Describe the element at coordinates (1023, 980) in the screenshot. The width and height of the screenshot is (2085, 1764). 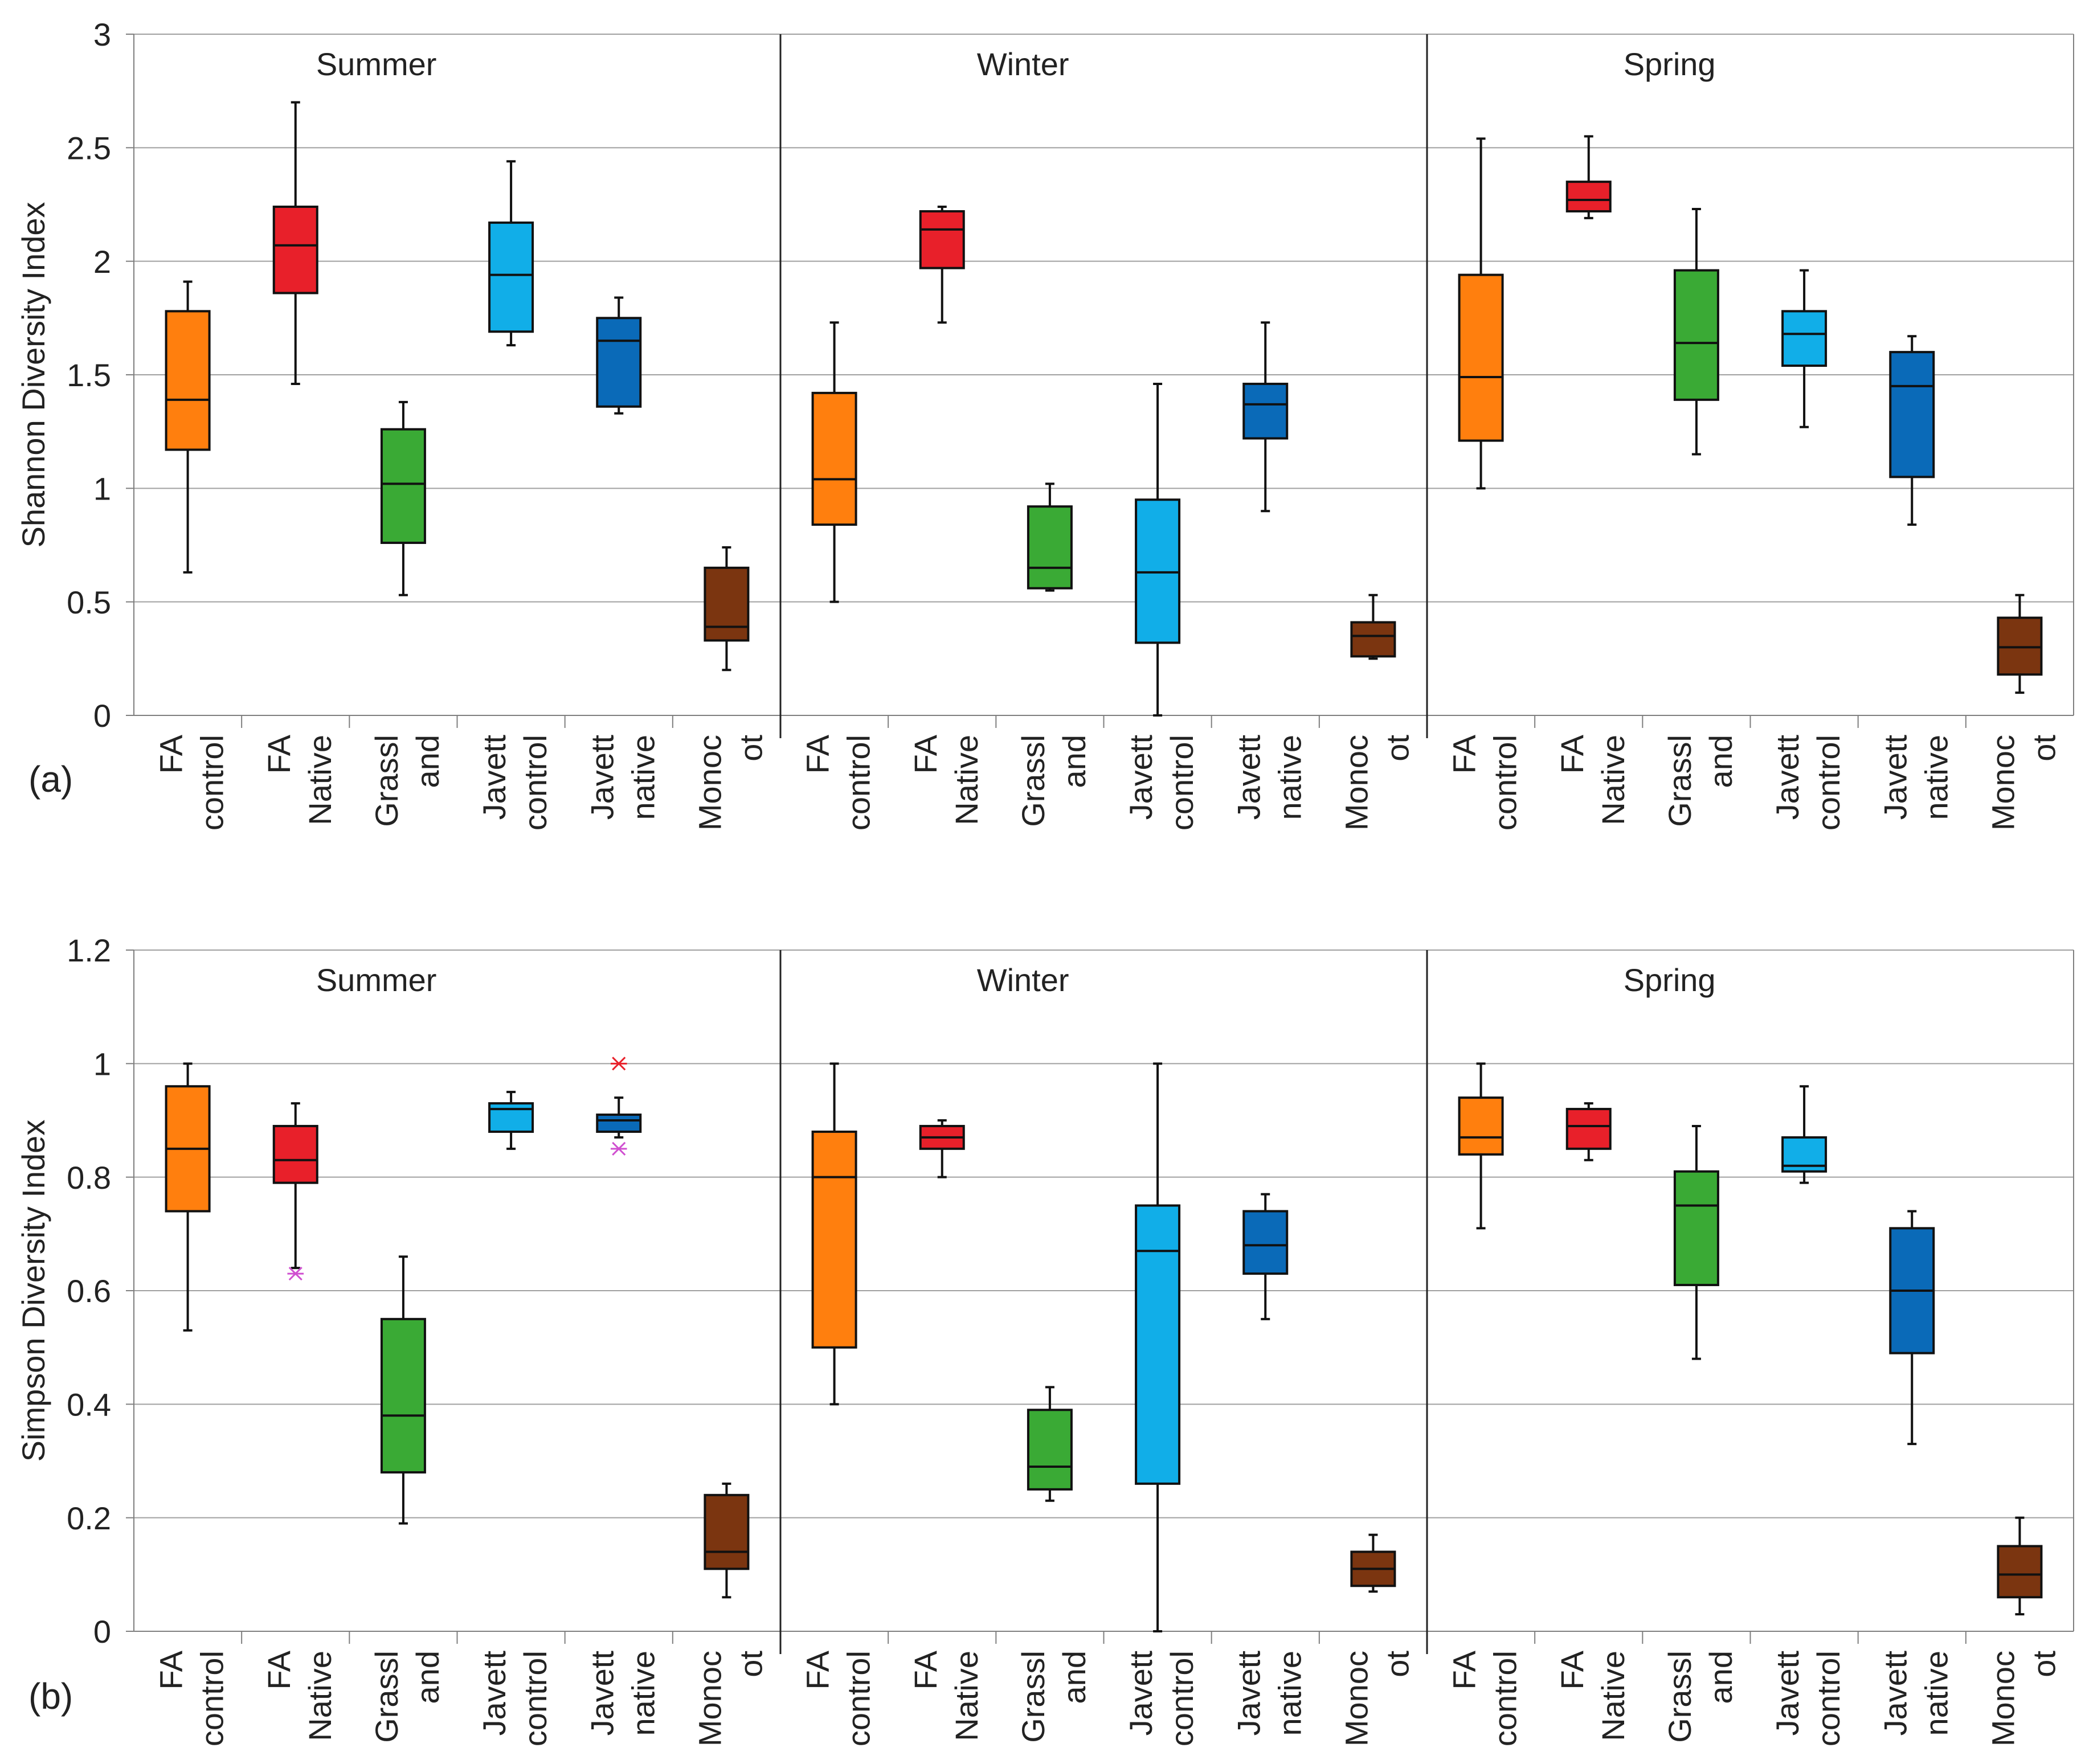
I see `season-title: Winter` at that location.